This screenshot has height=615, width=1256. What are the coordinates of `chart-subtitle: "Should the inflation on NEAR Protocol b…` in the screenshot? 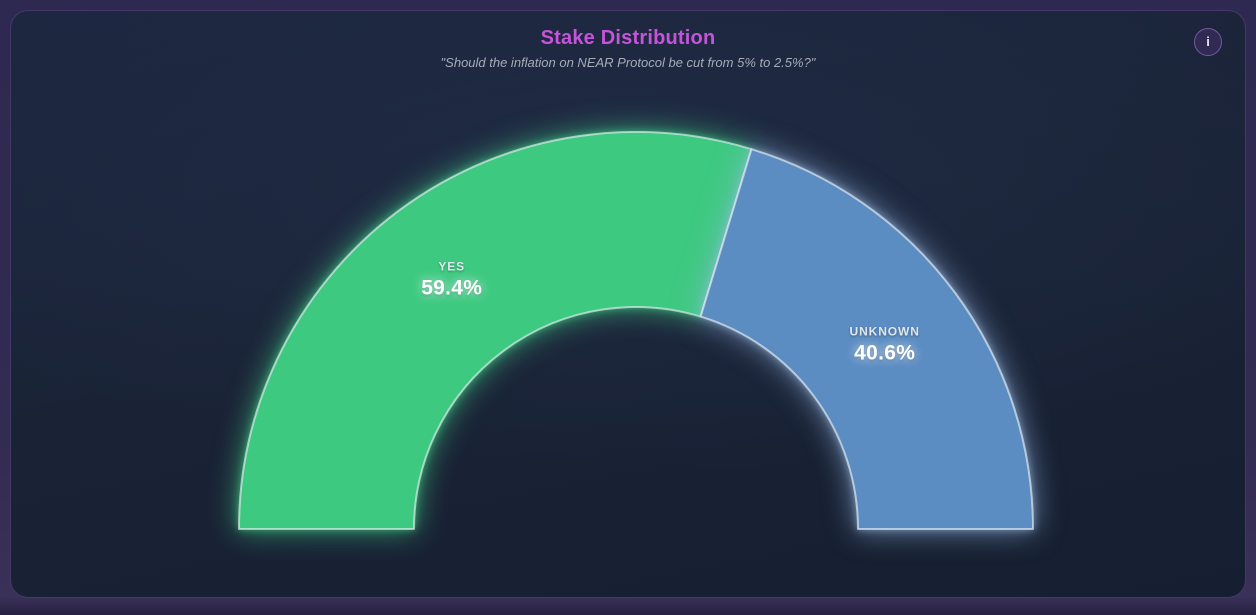 It's located at (628, 62).